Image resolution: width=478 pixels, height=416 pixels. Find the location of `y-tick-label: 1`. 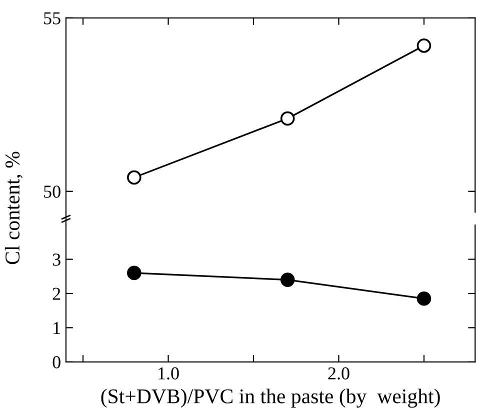

y-tick-label: 1 is located at coordinates (57, 328).